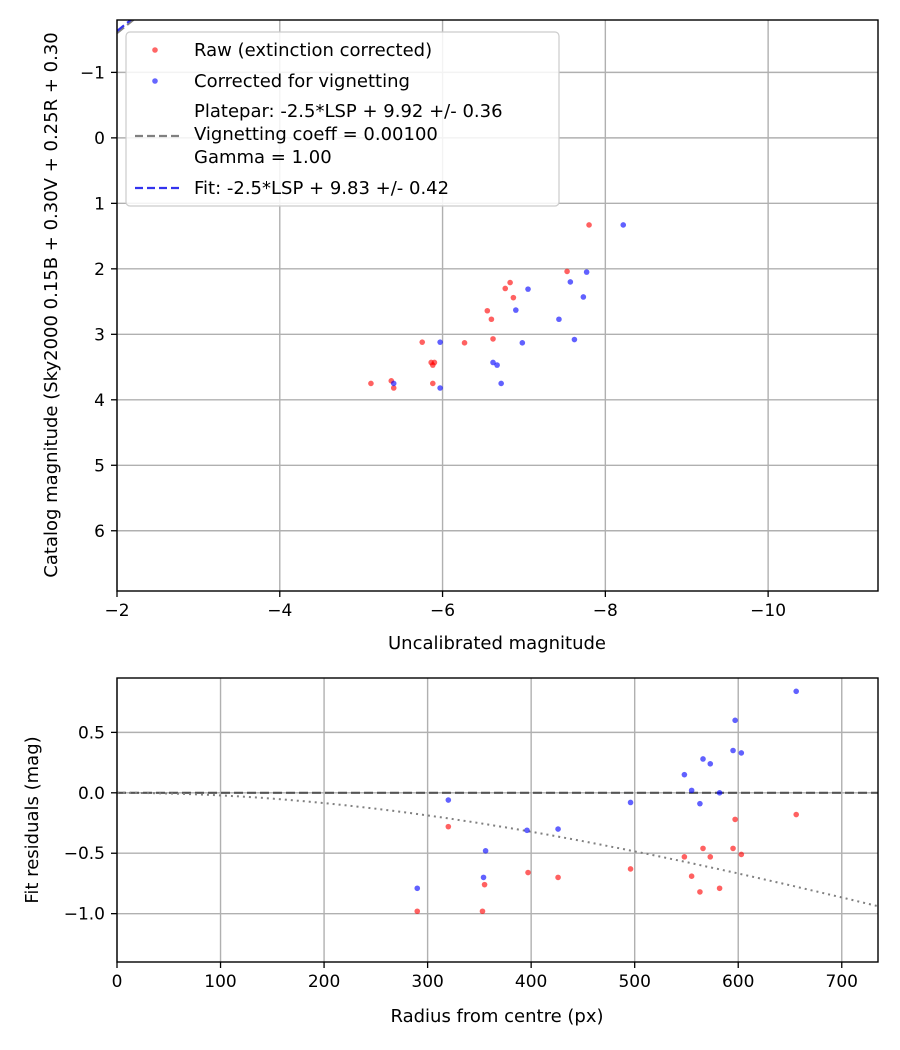 The image size is (900, 1050). I want to click on legend-label-platepar: Platepar: -2.5*LSP + 9.92 +/- 0.36, so click(348, 111).